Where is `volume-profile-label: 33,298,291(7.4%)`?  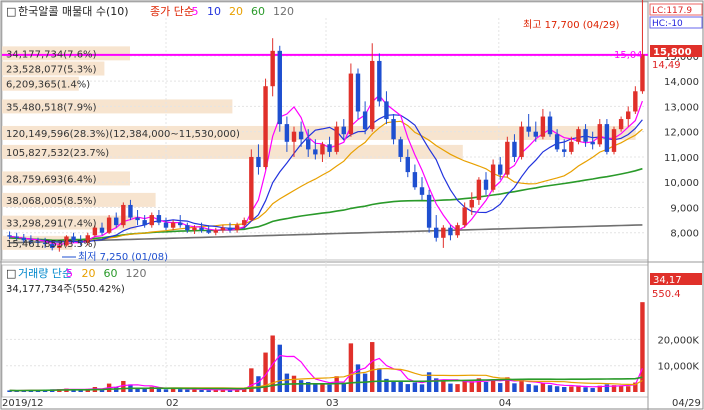
volume-profile-label: 33,298,291(7.4%) is located at coordinates (51, 224).